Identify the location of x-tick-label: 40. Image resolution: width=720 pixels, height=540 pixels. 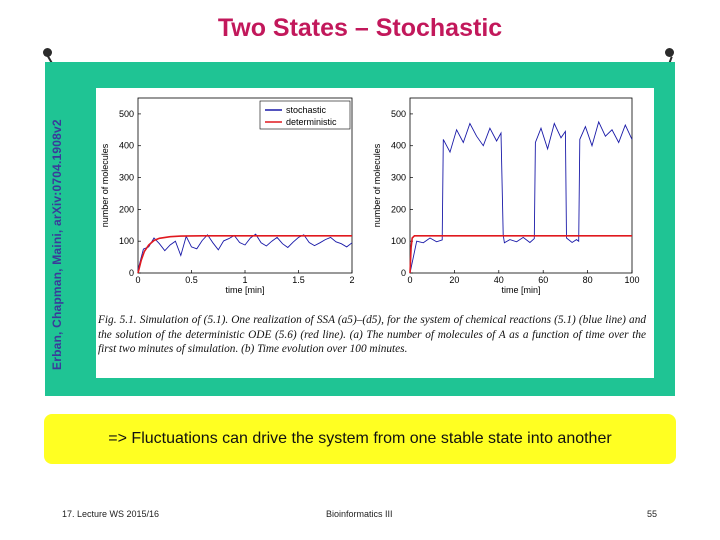
(499, 280).